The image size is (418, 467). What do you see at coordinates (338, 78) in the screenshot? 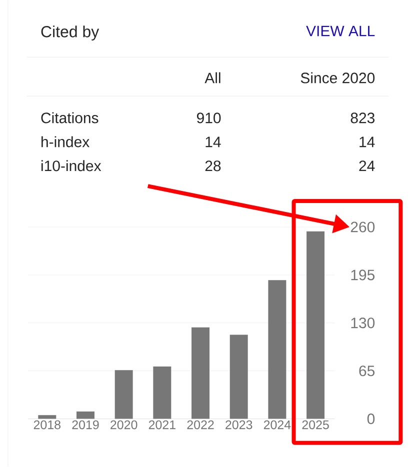
I see `text: Since 2020` at bounding box center [338, 78].